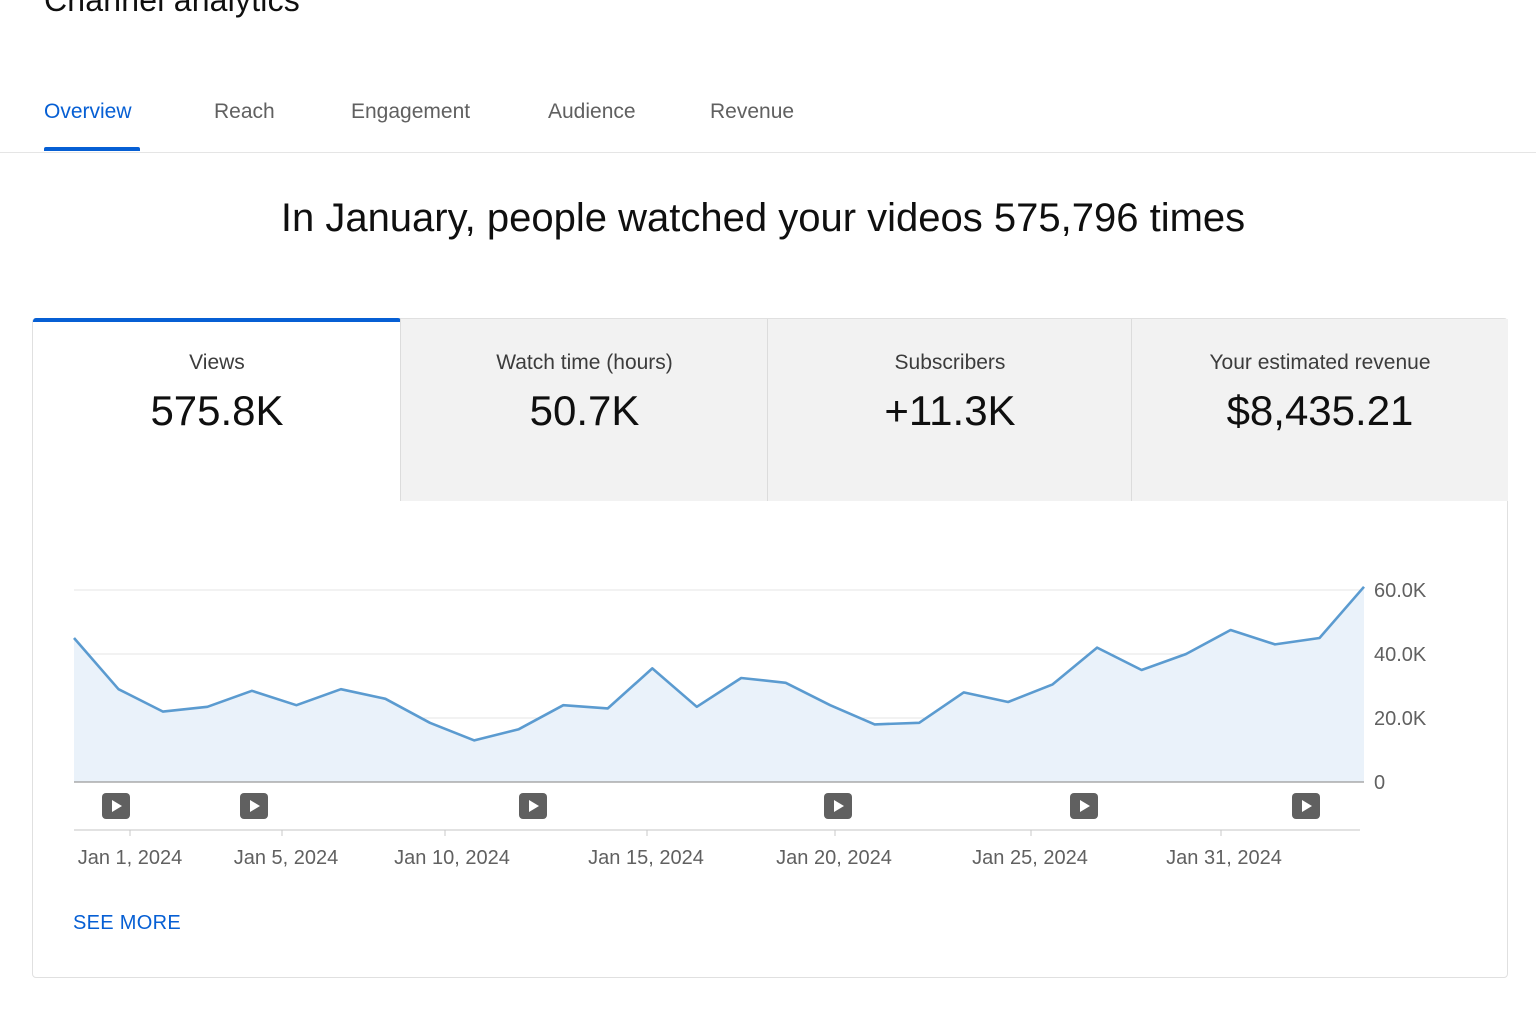 The image size is (1536, 1024). I want to click on metric-label: Subscribers, so click(950, 362).